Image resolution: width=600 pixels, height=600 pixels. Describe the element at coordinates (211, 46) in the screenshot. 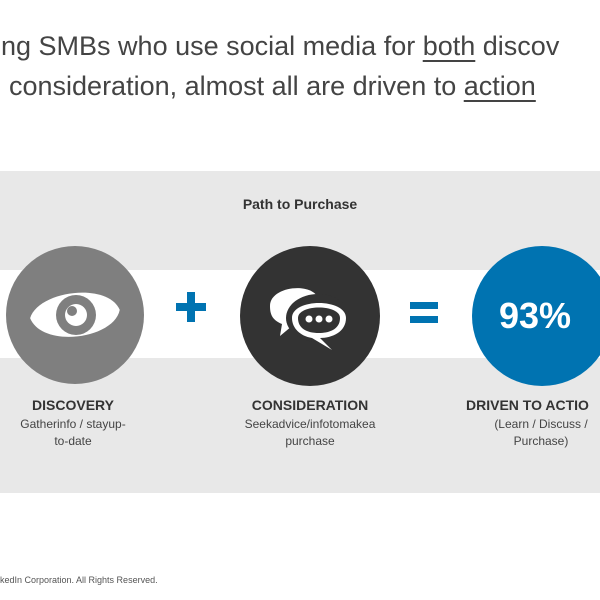

I see `title-line-1-text: ong SMBs who use social media for` at that location.